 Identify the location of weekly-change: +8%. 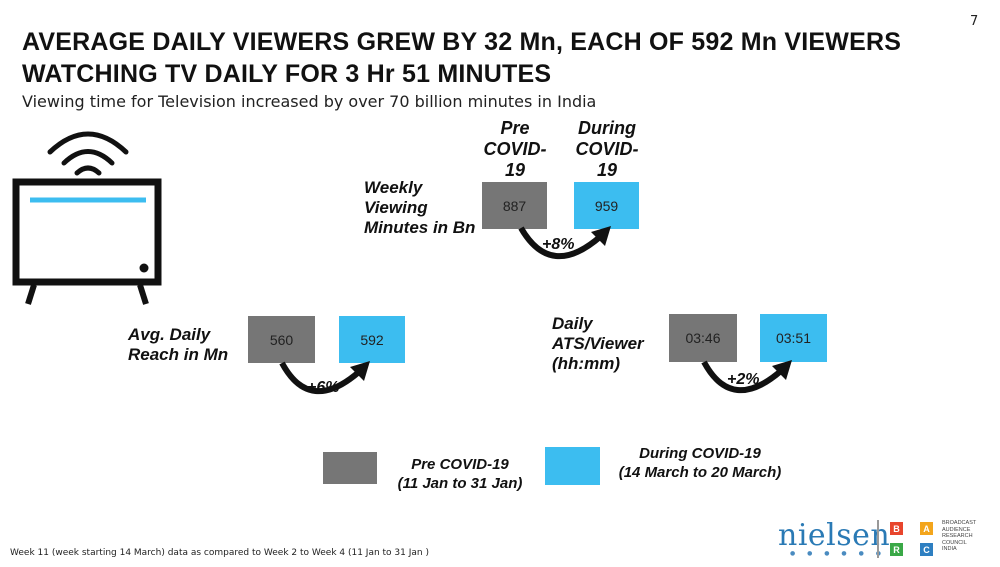
(558, 244).